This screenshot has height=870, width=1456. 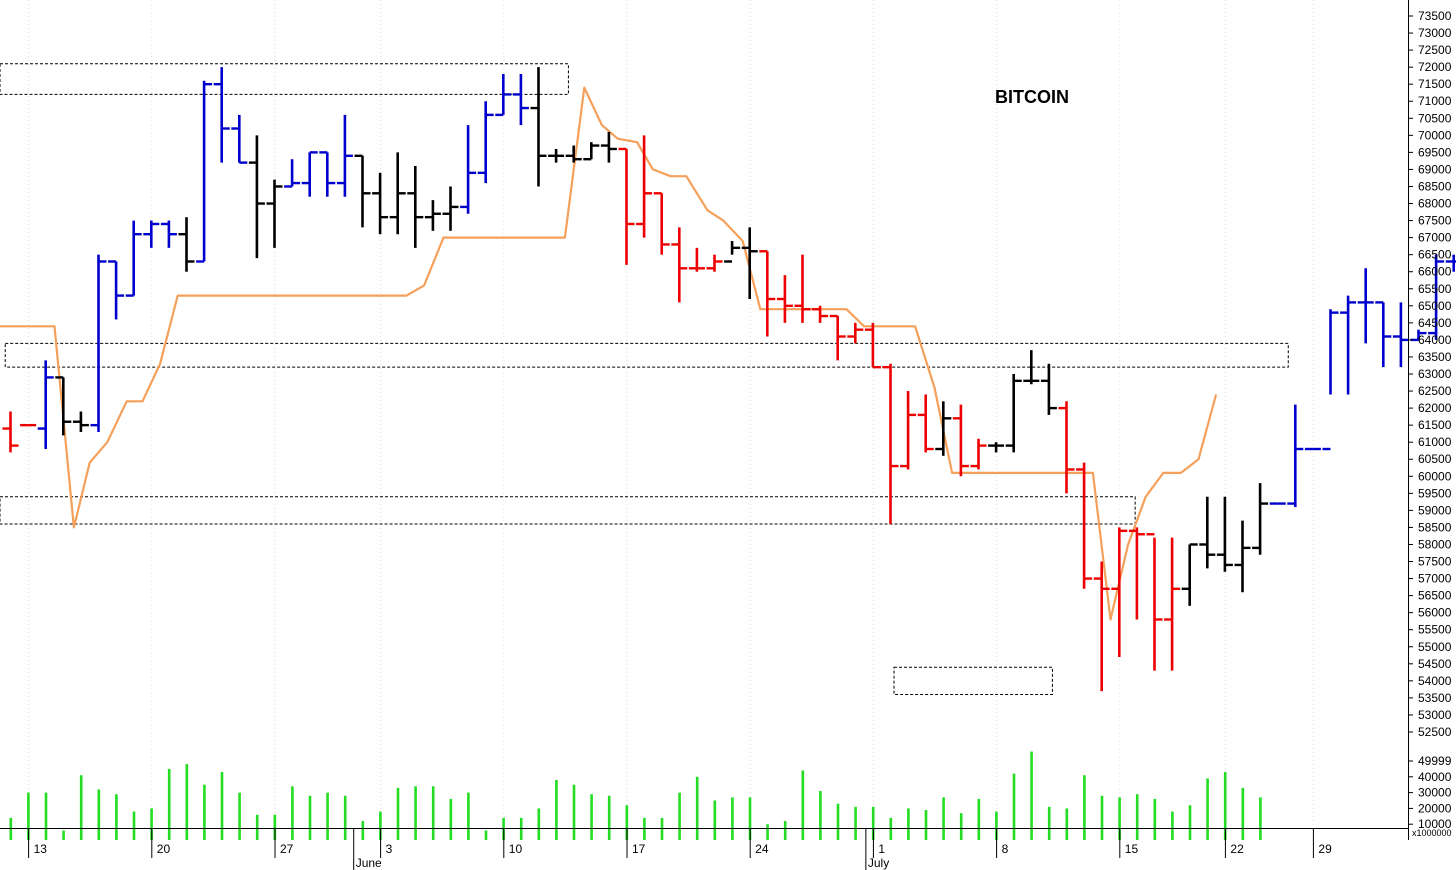 I want to click on price-tick-label: 53500, so click(x=1435, y=698).